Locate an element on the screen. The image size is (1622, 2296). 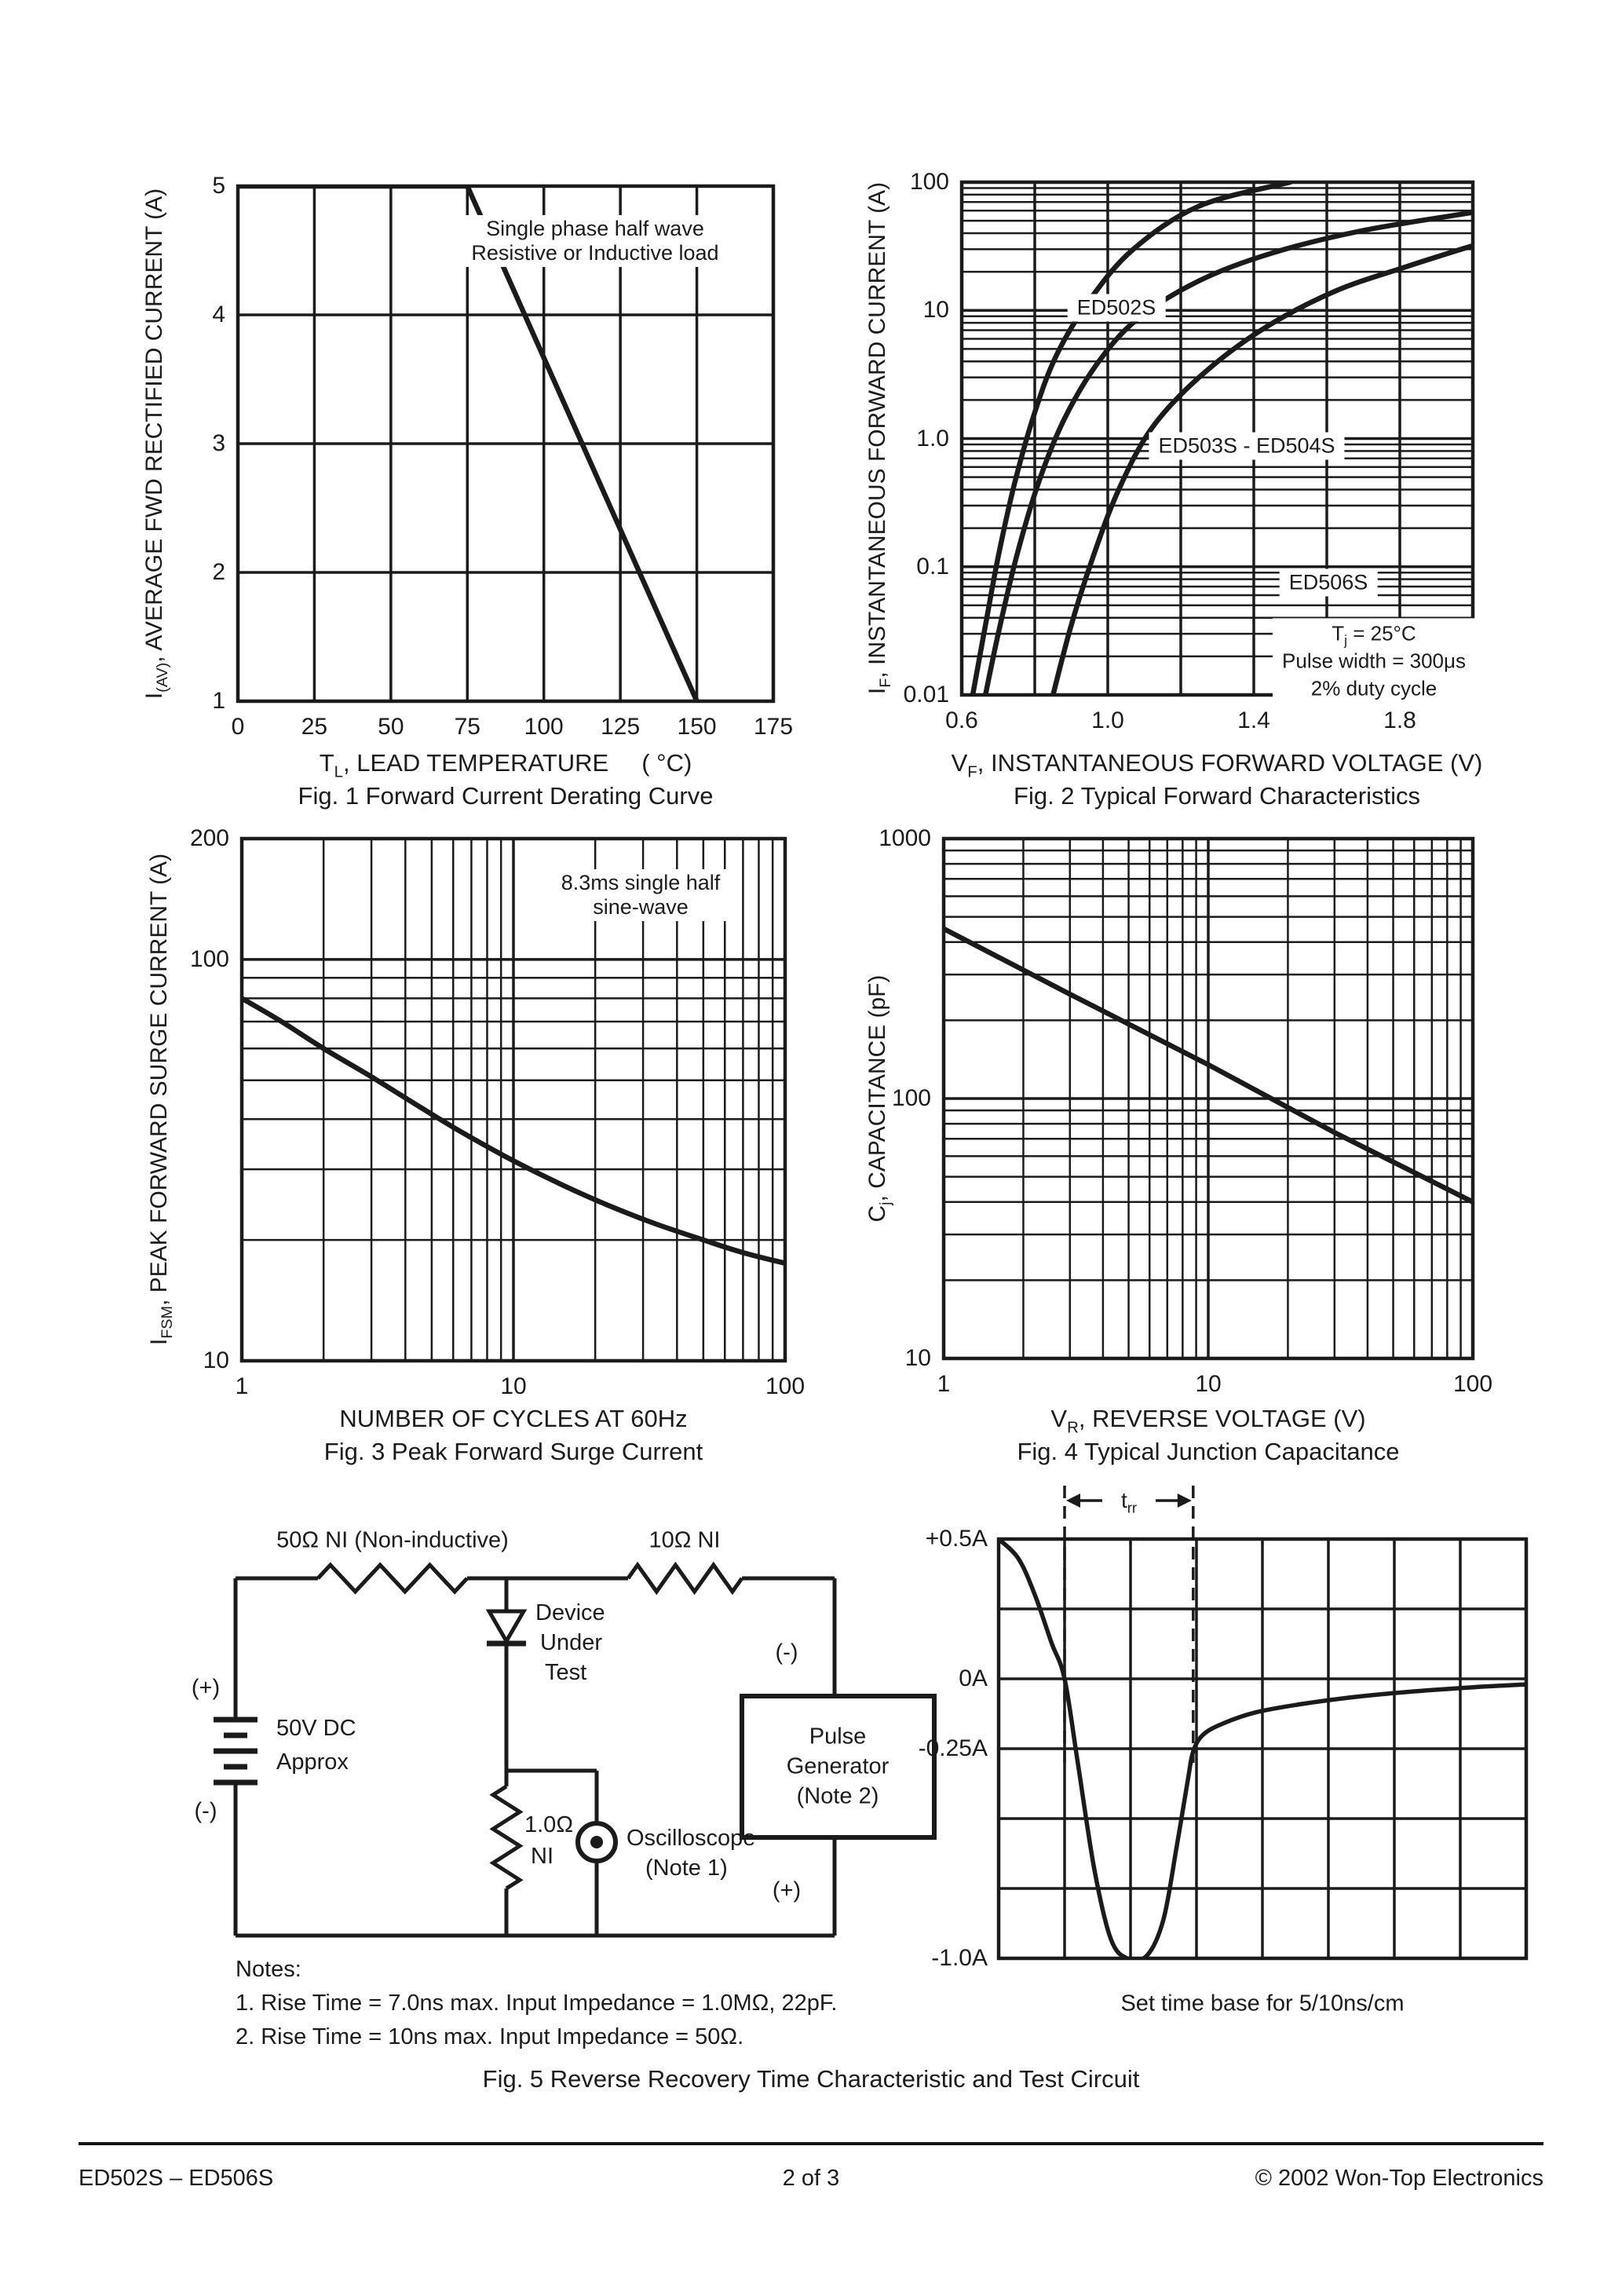
fig4-ytick-label: 100 is located at coordinates (911, 1098).